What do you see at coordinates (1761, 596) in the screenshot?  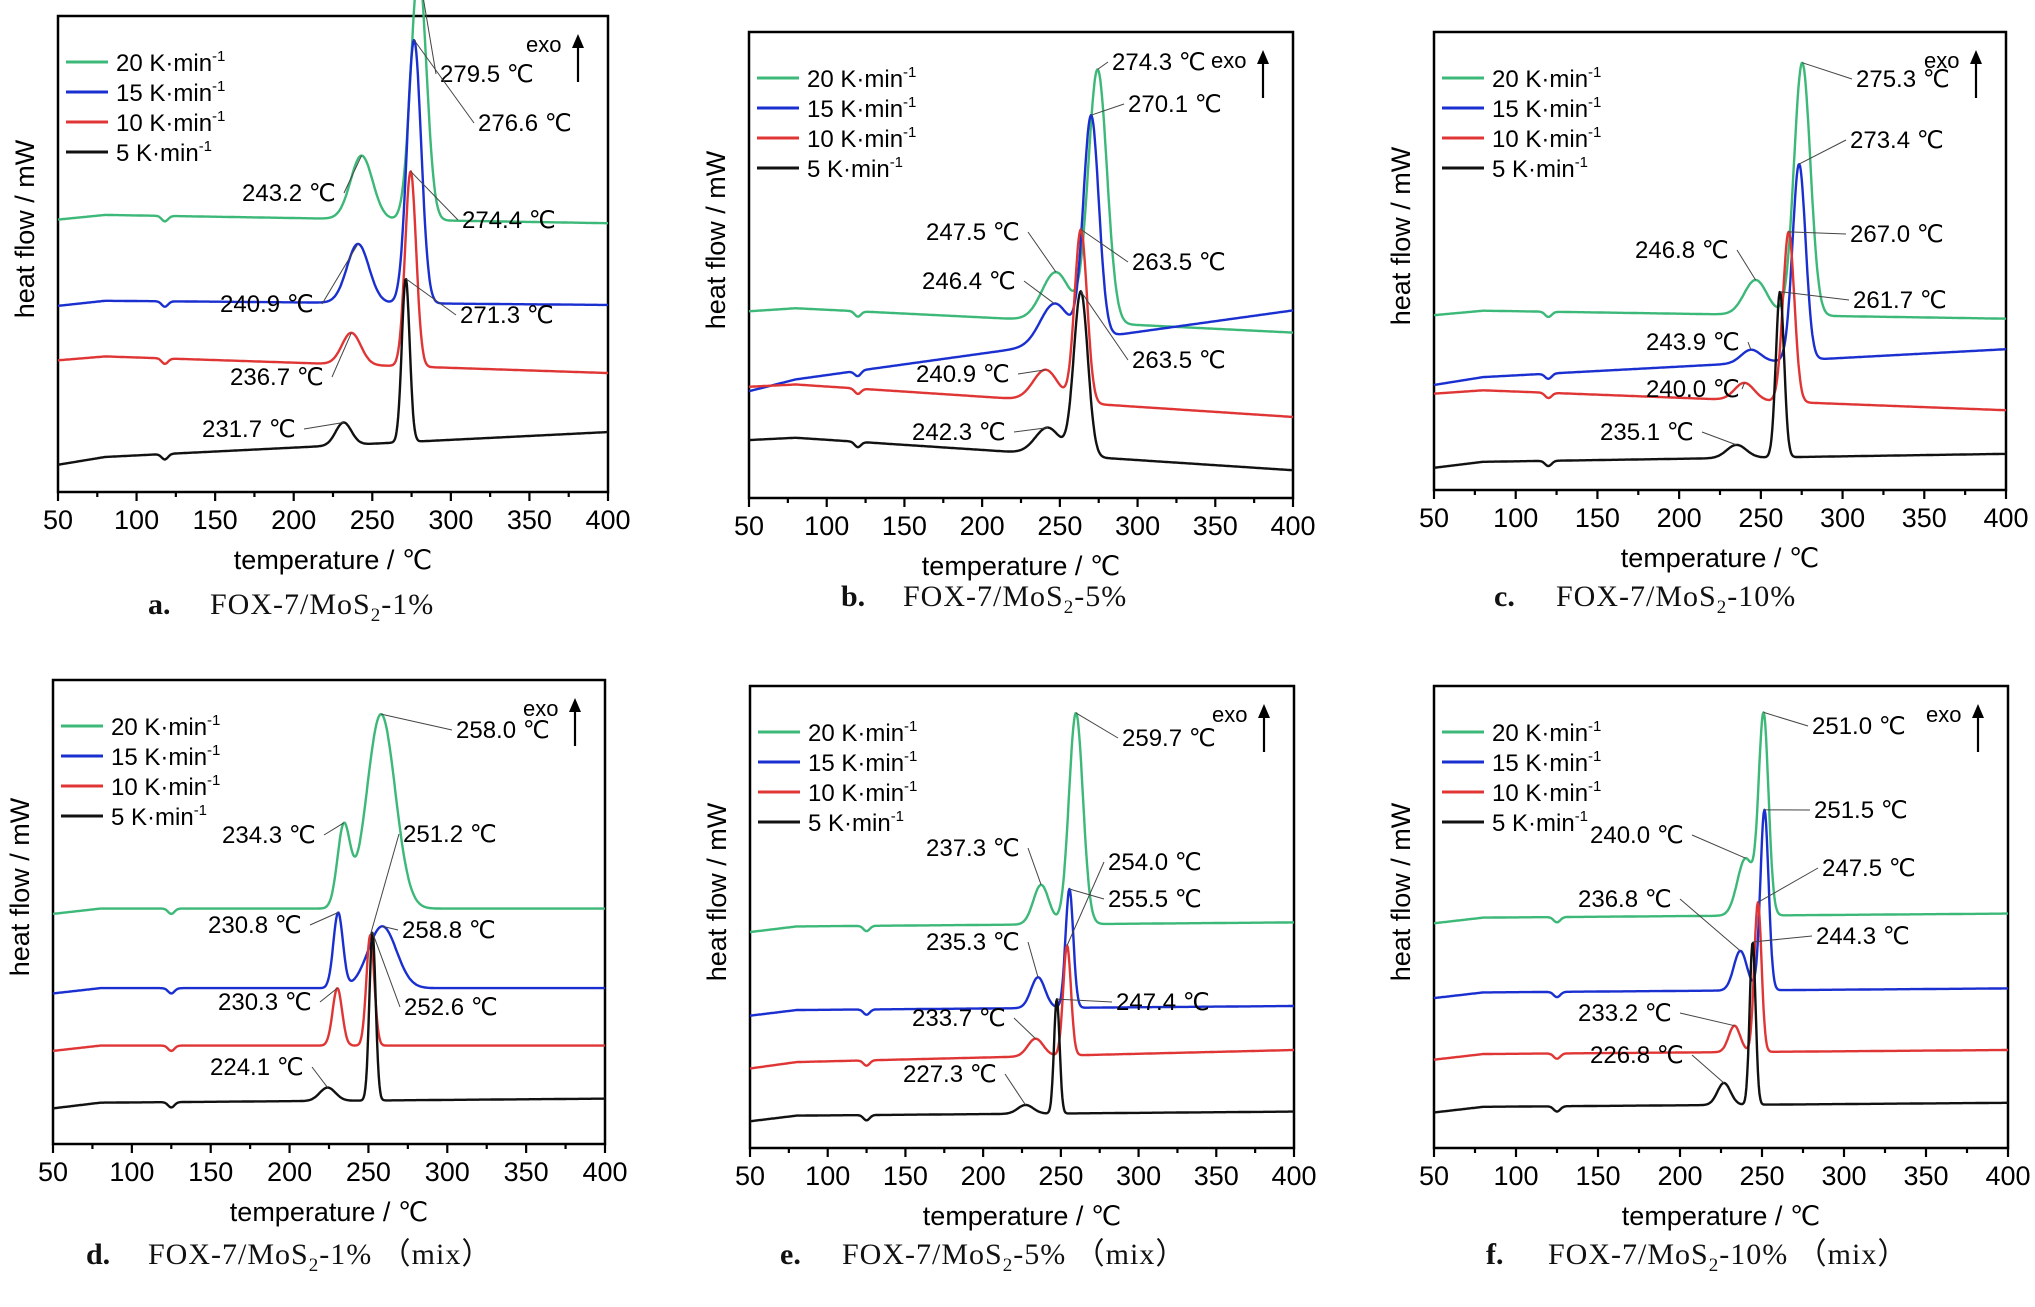 I see `caption-post: -10%` at bounding box center [1761, 596].